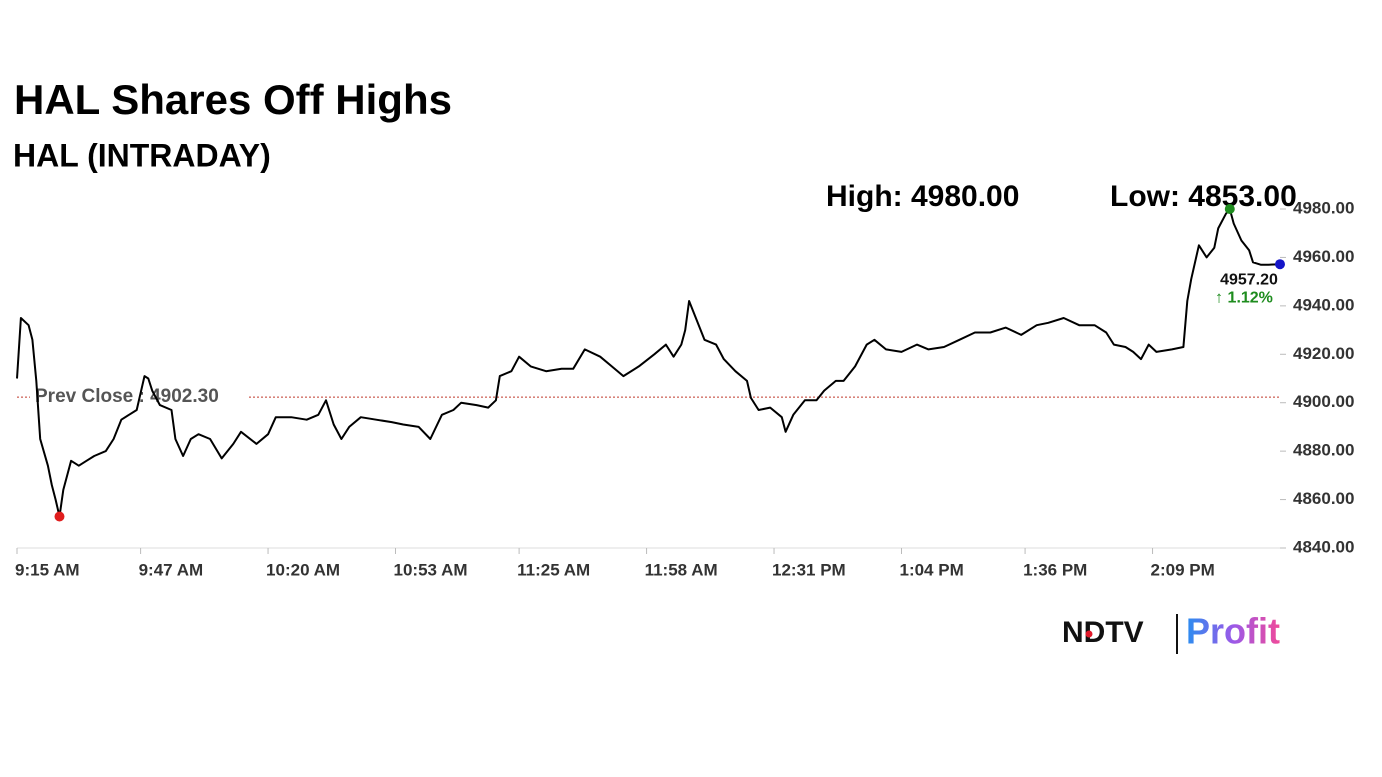 This screenshot has width=1382, height=777. What do you see at coordinates (1323, 450) in the screenshot?
I see `y-tick-label: 4880.00` at bounding box center [1323, 450].